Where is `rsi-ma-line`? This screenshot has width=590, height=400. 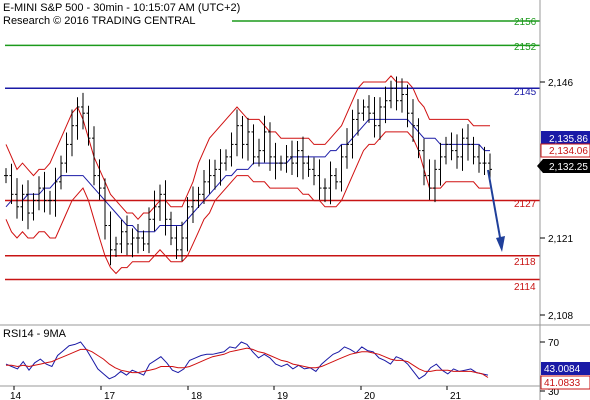
rsi-ma-line is located at coordinates (247, 362).